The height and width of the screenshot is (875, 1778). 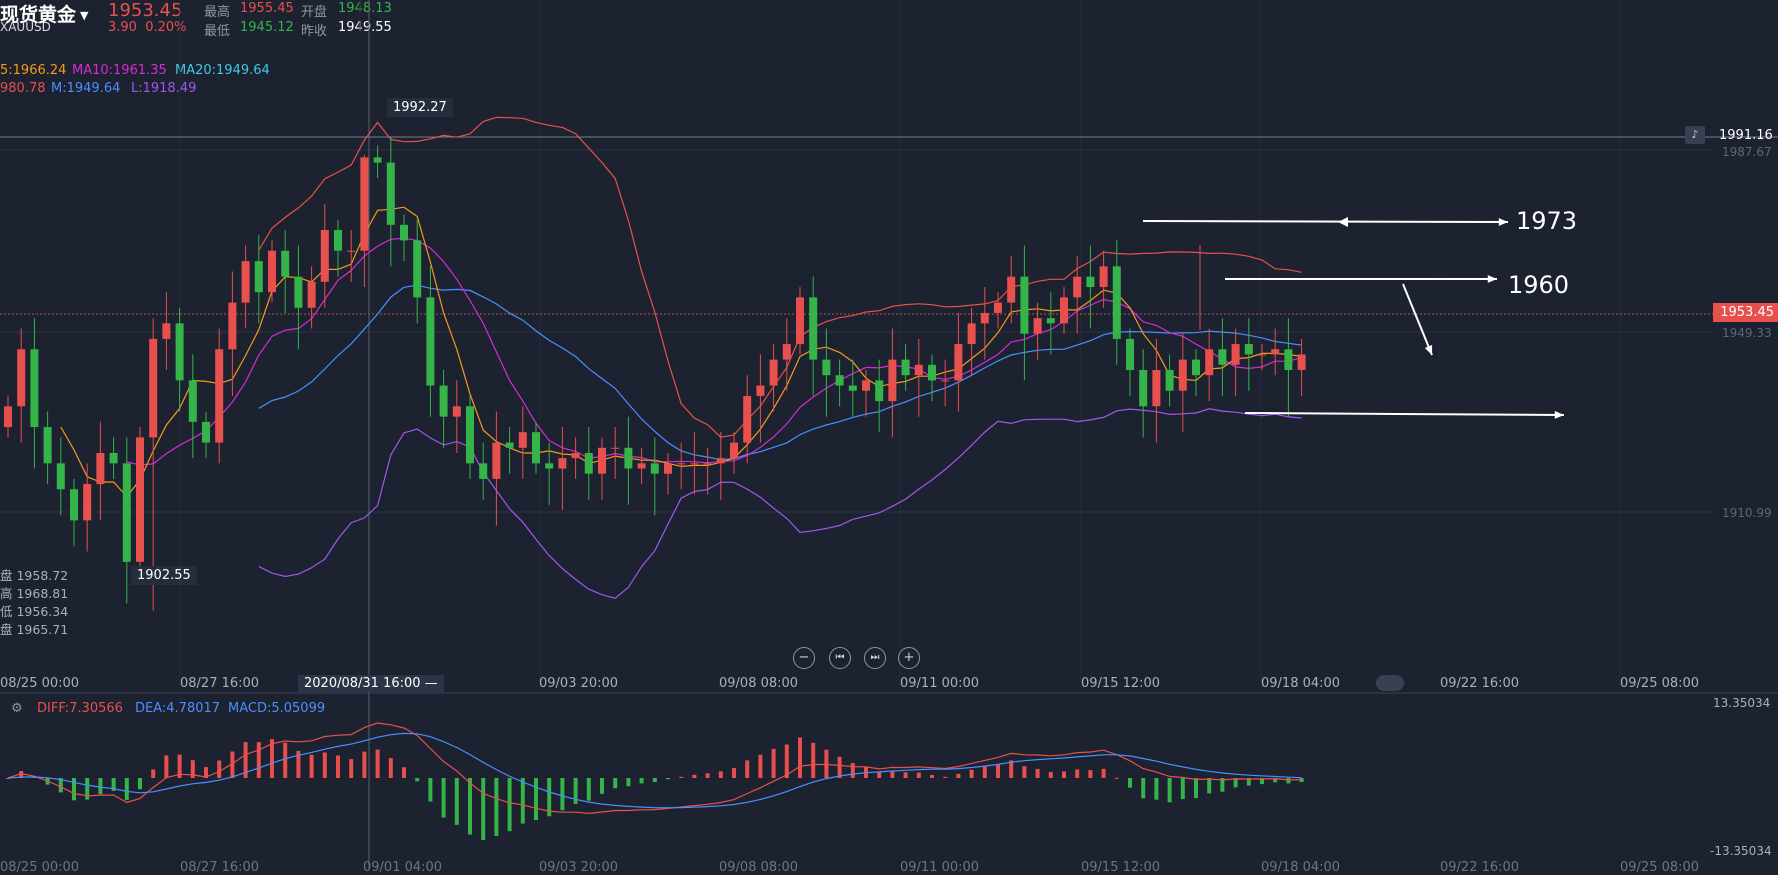 What do you see at coordinates (178, 708) in the screenshot?
I see `macd-dea-legend: DEA:4.78017` at bounding box center [178, 708].